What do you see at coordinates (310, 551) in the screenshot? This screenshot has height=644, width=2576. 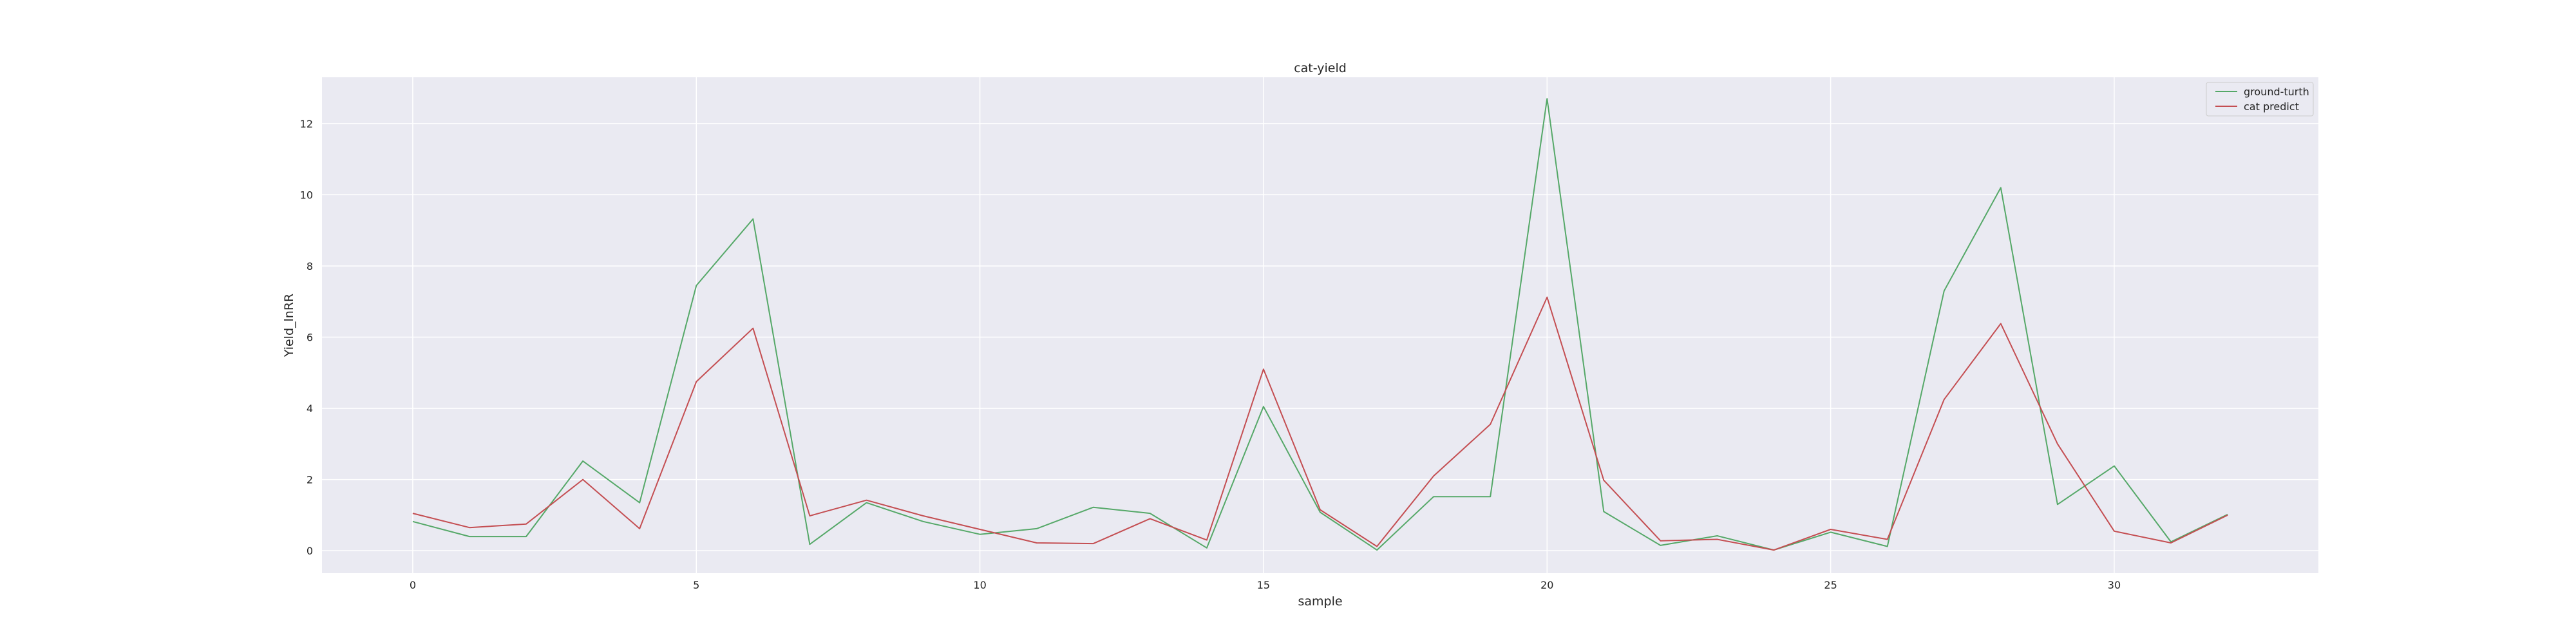 I see `y-tick-label: 0` at bounding box center [310, 551].